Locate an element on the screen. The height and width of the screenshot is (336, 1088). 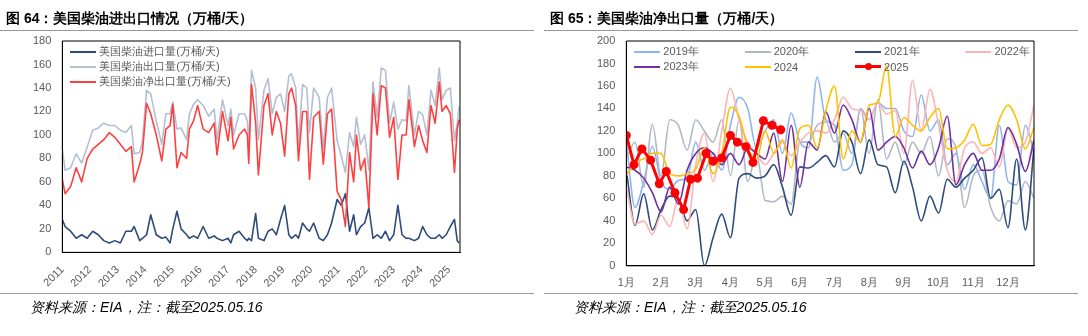
legend-label: 2024 is located at coordinates (786, 66).